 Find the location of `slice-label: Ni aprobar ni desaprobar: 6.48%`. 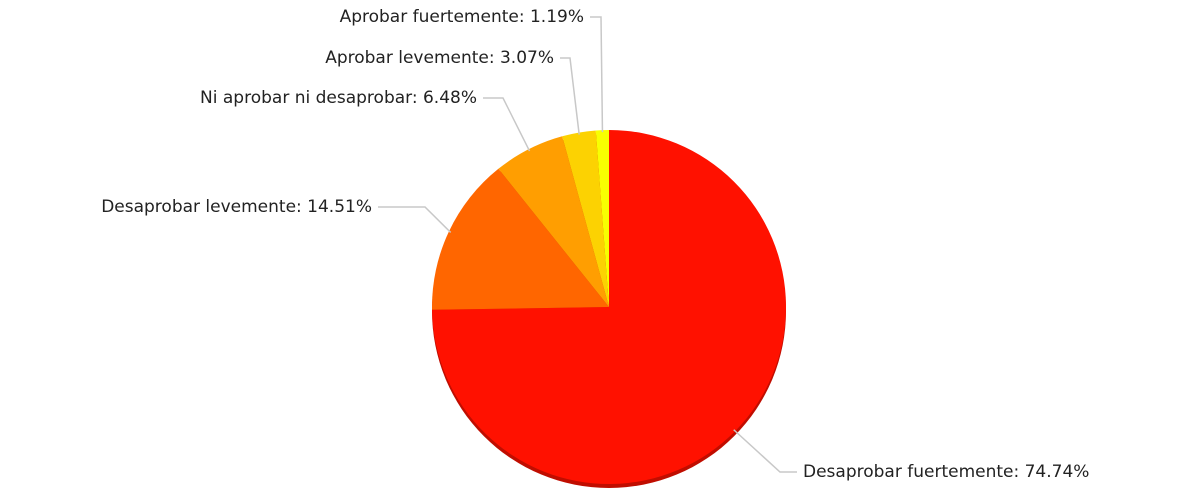

slice-label: Ni aprobar ni desaprobar: 6.48% is located at coordinates (338, 98).